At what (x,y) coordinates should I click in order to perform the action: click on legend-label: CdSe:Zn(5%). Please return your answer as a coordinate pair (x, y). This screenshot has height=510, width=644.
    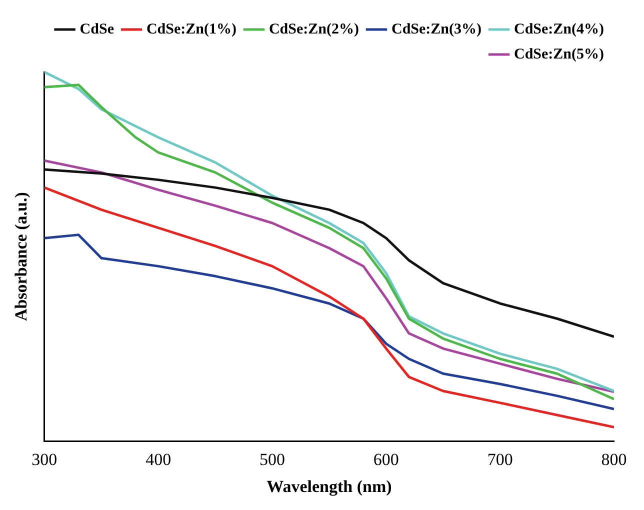
    Looking at the image, I should click on (559, 54).